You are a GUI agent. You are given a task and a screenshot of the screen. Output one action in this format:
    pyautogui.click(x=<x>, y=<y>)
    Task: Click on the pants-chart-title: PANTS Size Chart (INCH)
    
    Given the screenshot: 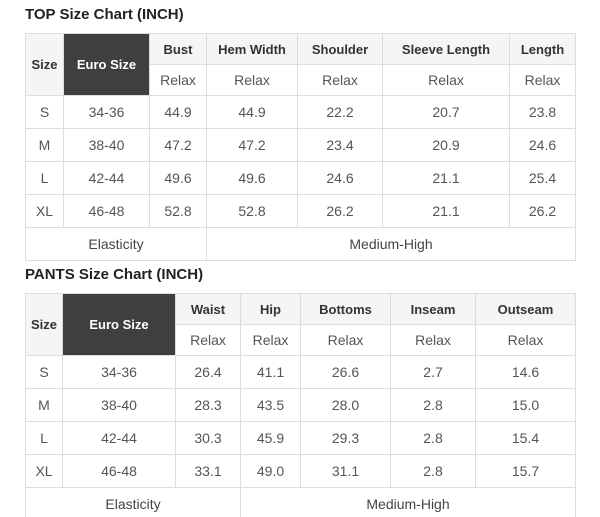 What is the action you would take?
    pyautogui.click(x=114, y=274)
    